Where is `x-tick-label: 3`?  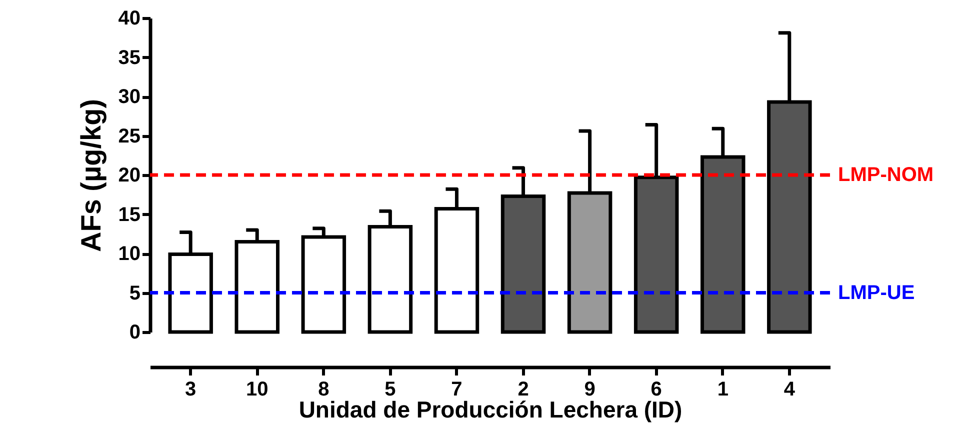
x-tick-label: 3 is located at coordinates (190, 389).